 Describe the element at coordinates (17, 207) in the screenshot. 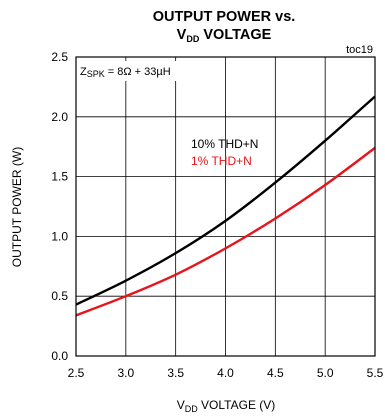

I see `y-axis-label: OUTPUT POWER (W)` at that location.